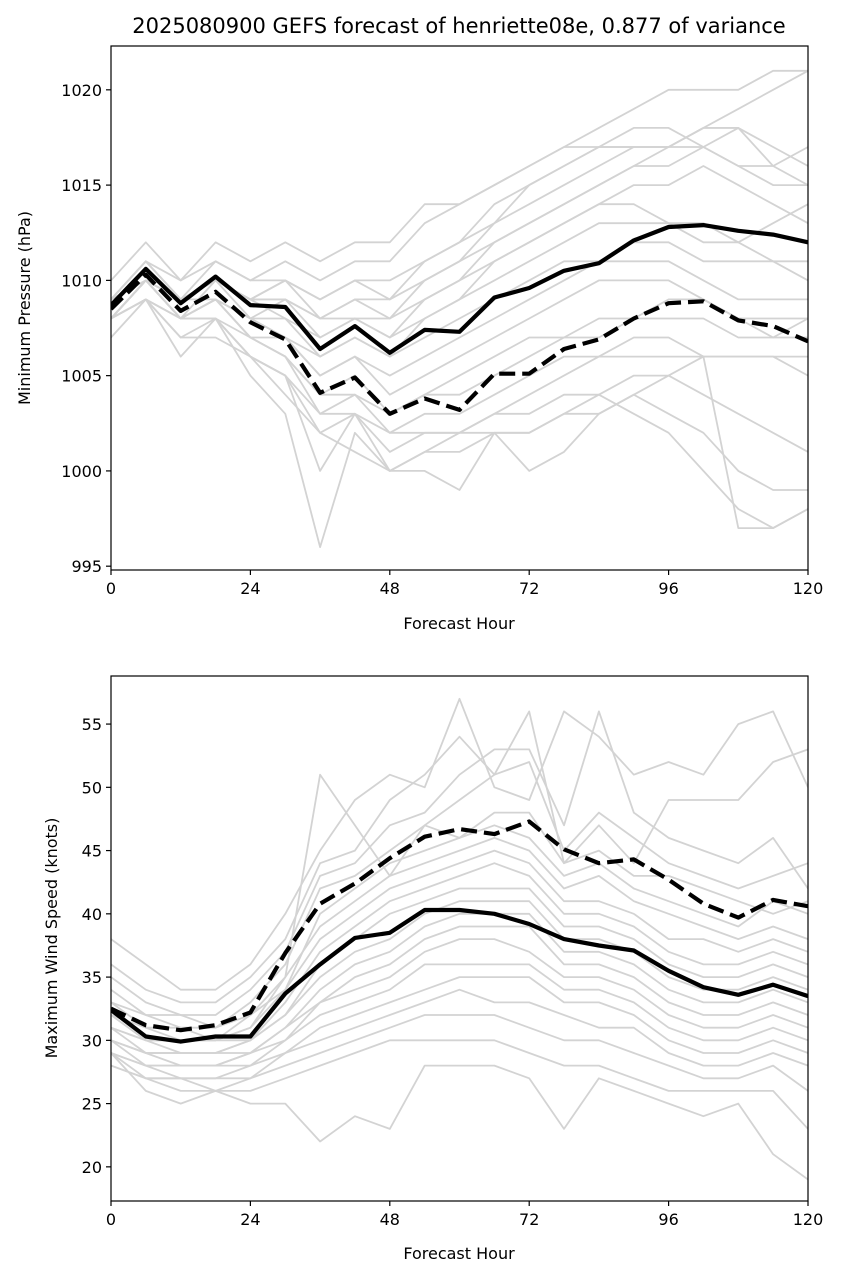  What do you see at coordinates (464, 1215) in the screenshot?
I see `wind-x-ticks: 0 24 48 72 96 120` at bounding box center [464, 1215].